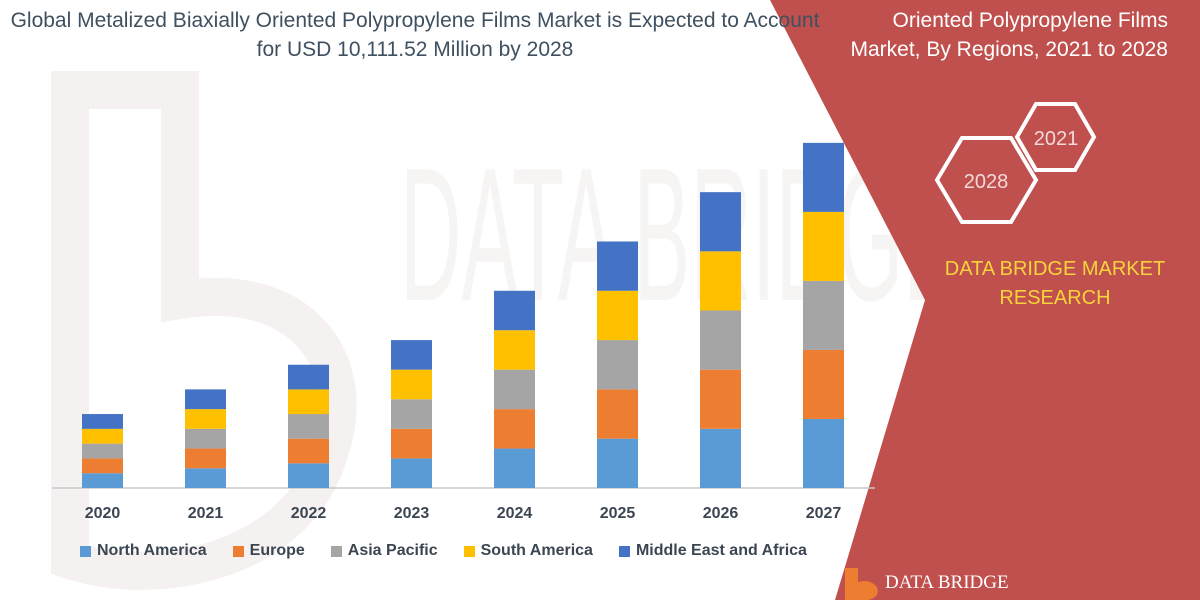  What do you see at coordinates (721, 550) in the screenshot?
I see `legend-label: Middle East and Africa` at bounding box center [721, 550].